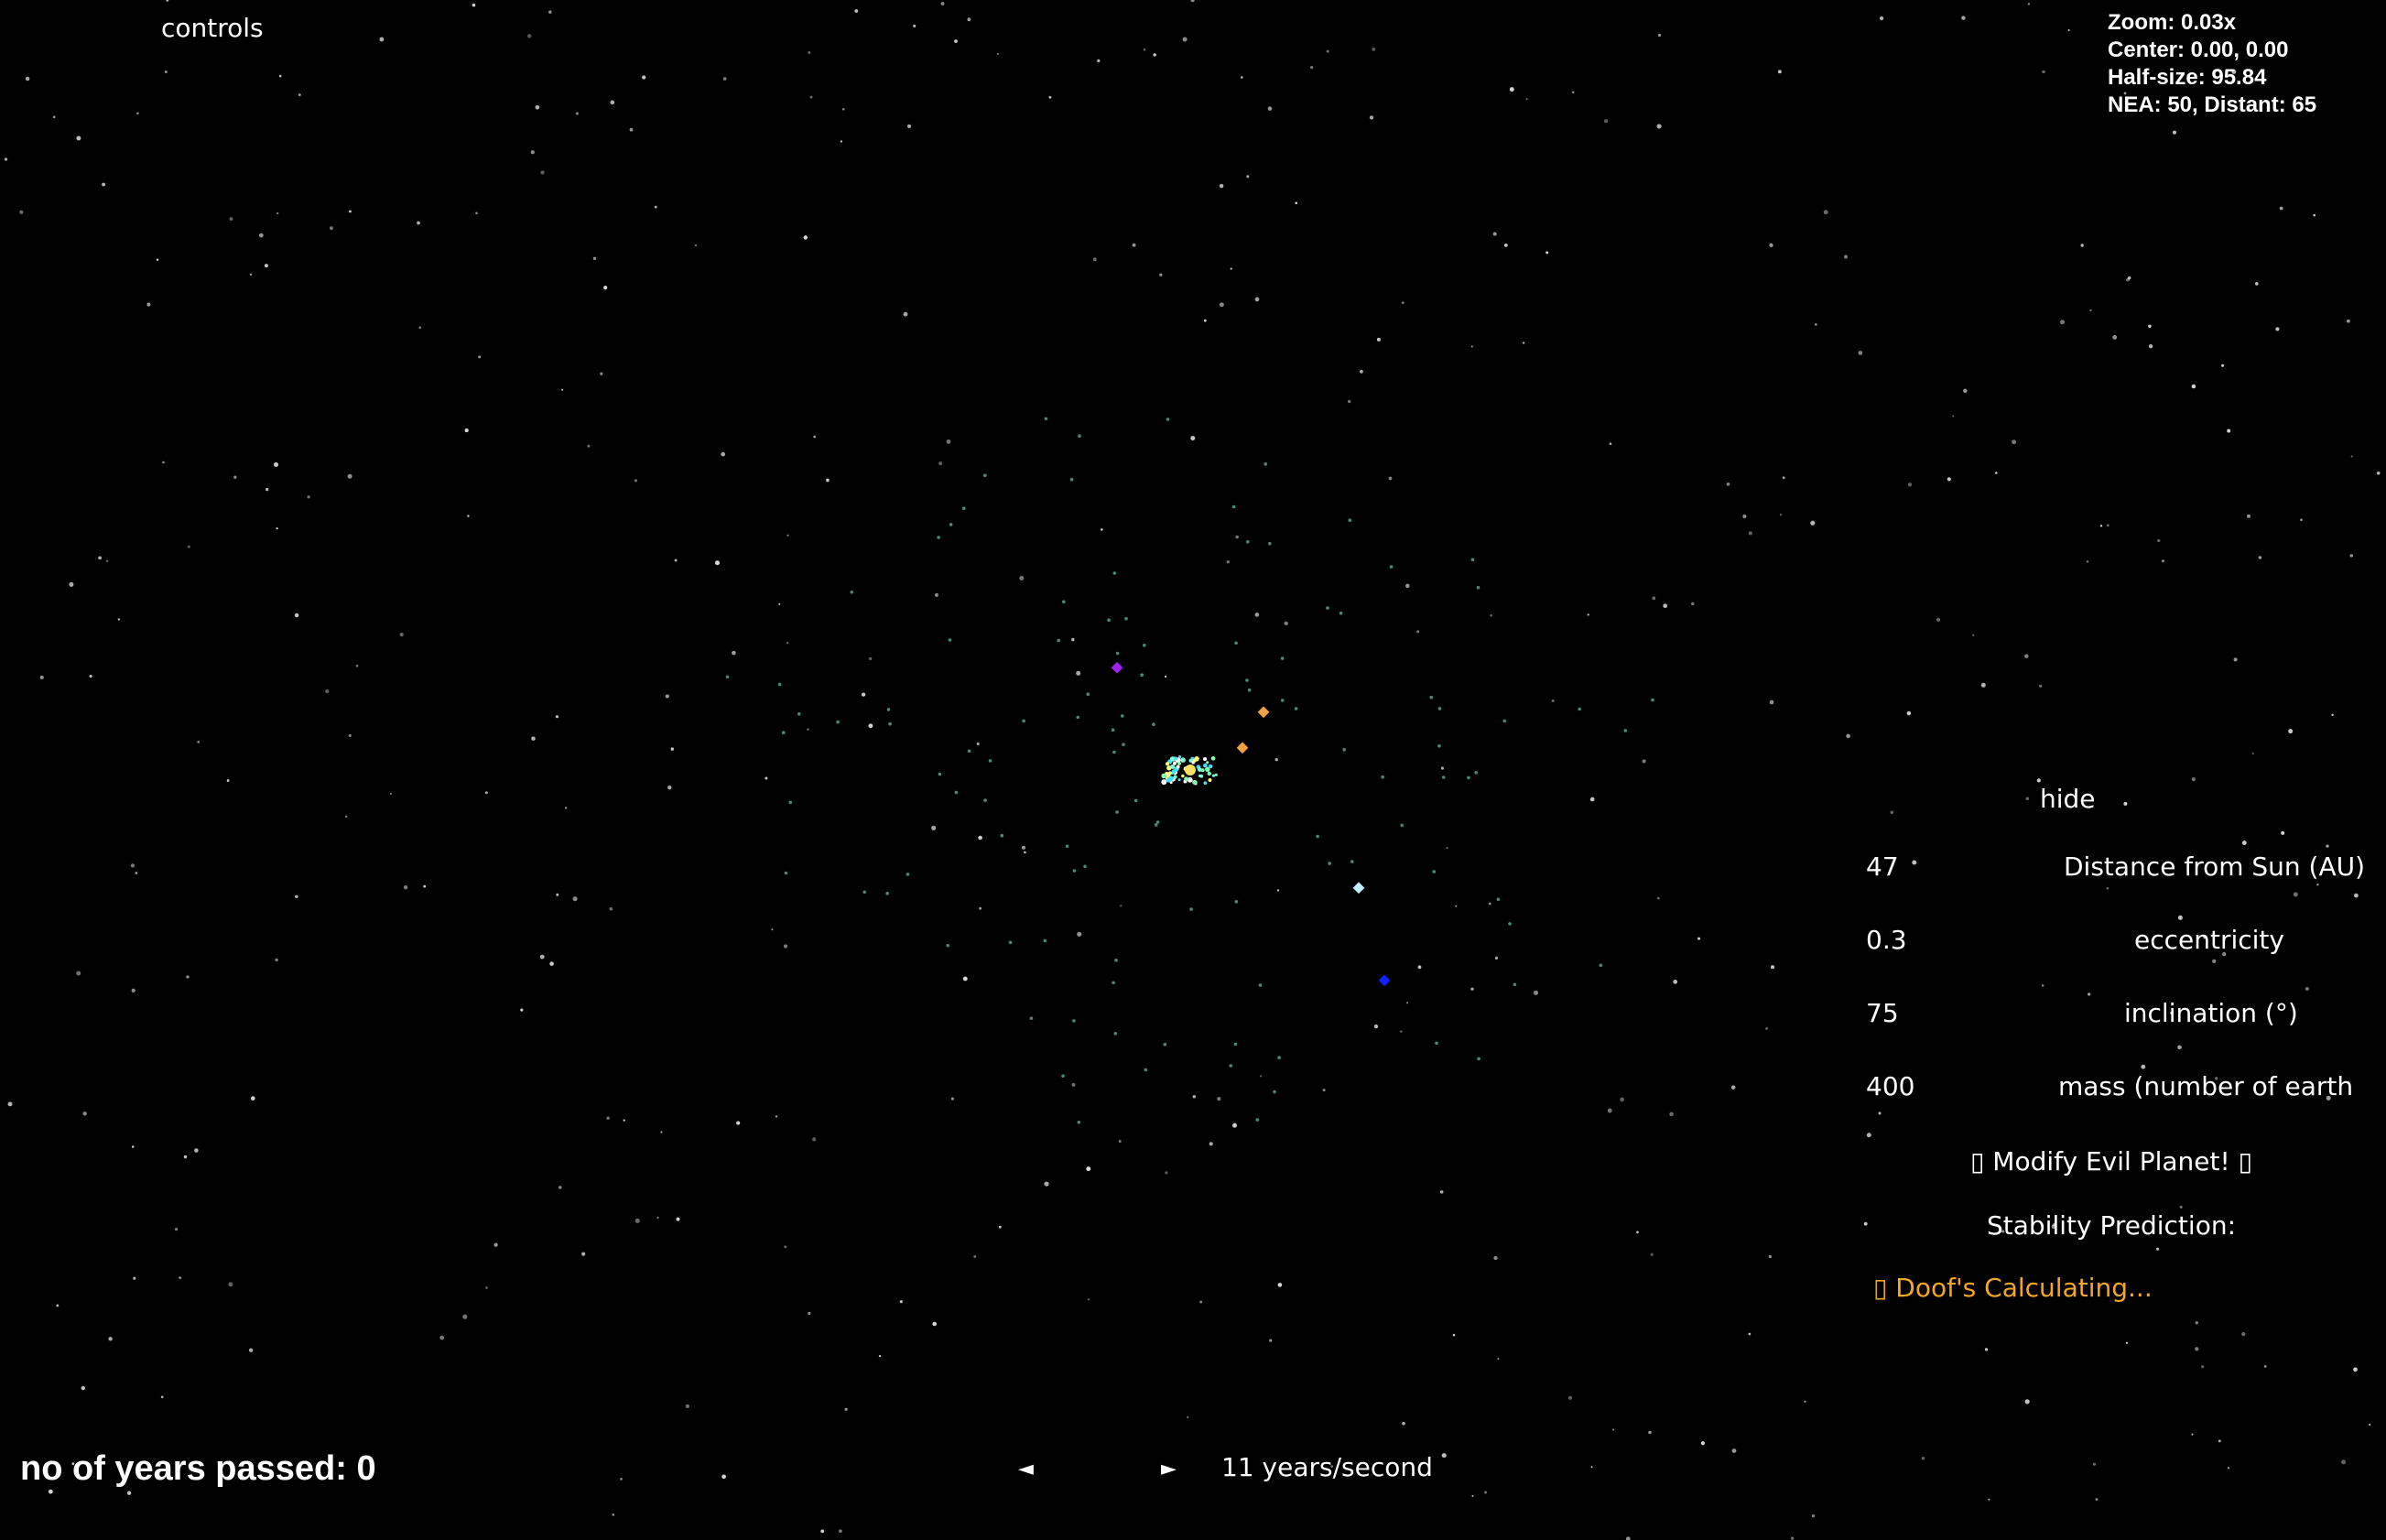  What do you see at coordinates (1921, 1013) in the screenshot?
I see `inclination-input` at bounding box center [1921, 1013].